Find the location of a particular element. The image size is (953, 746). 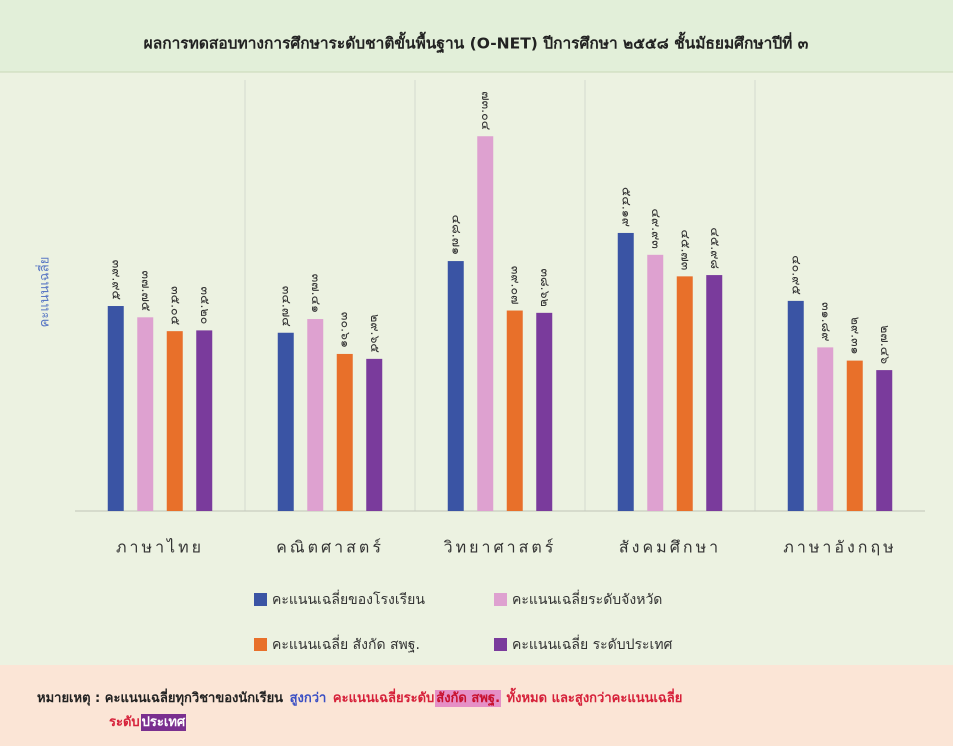

data-label: ๔๕.๙๘ is located at coordinates (715, 248).